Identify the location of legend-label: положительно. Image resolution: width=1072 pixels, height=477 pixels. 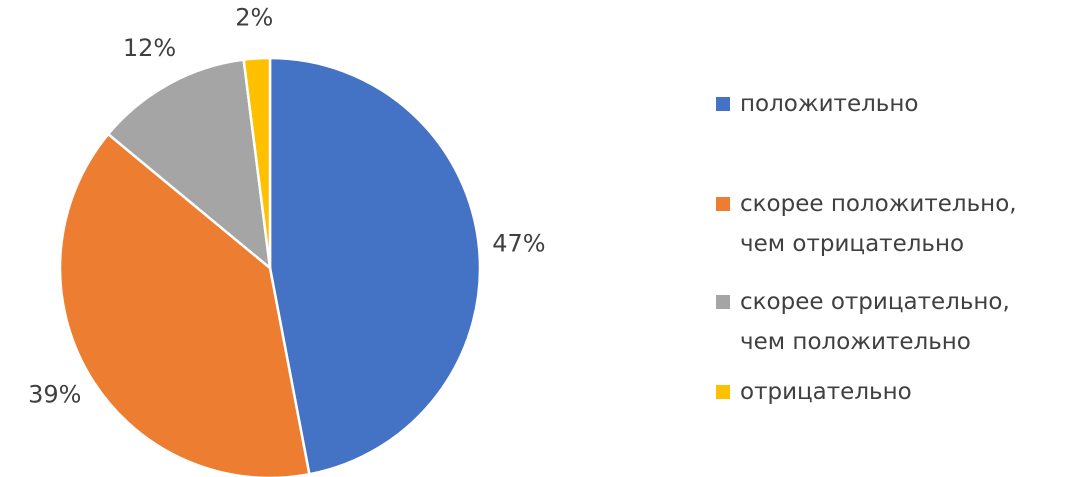
(829, 104).